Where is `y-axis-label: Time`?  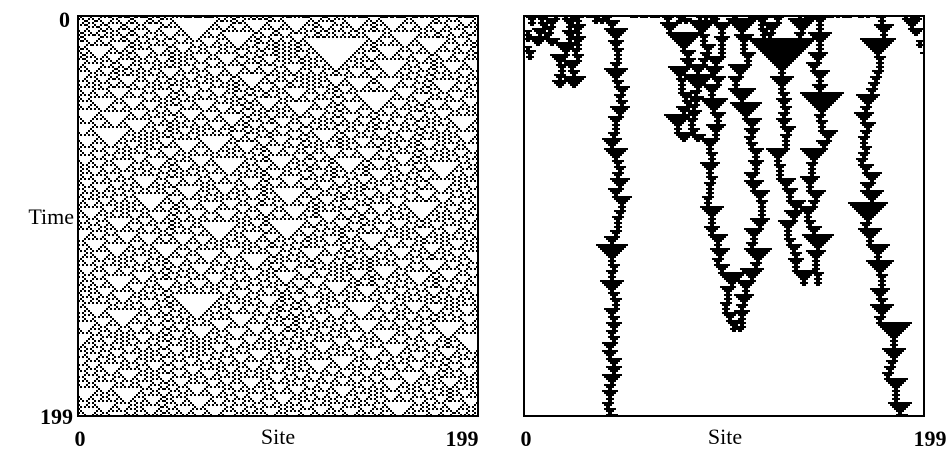
y-axis-label: Time is located at coordinates (51, 216).